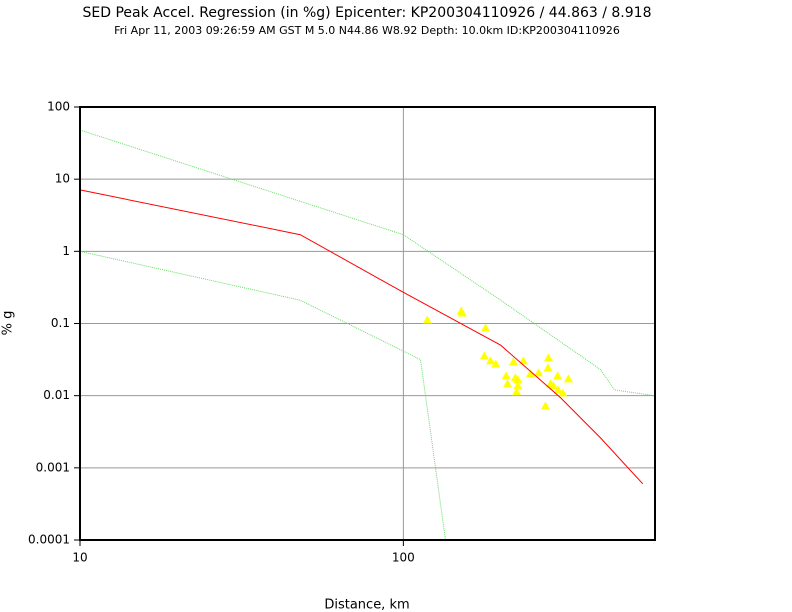 The image size is (792, 612). I want to click on y-tick-label: 100, so click(58, 107).